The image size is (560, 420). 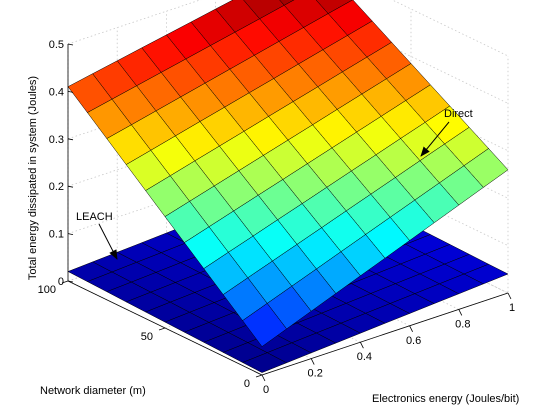 What do you see at coordinates (56, 235) in the screenshot?
I see `z-tick-label: 0.1` at bounding box center [56, 235].